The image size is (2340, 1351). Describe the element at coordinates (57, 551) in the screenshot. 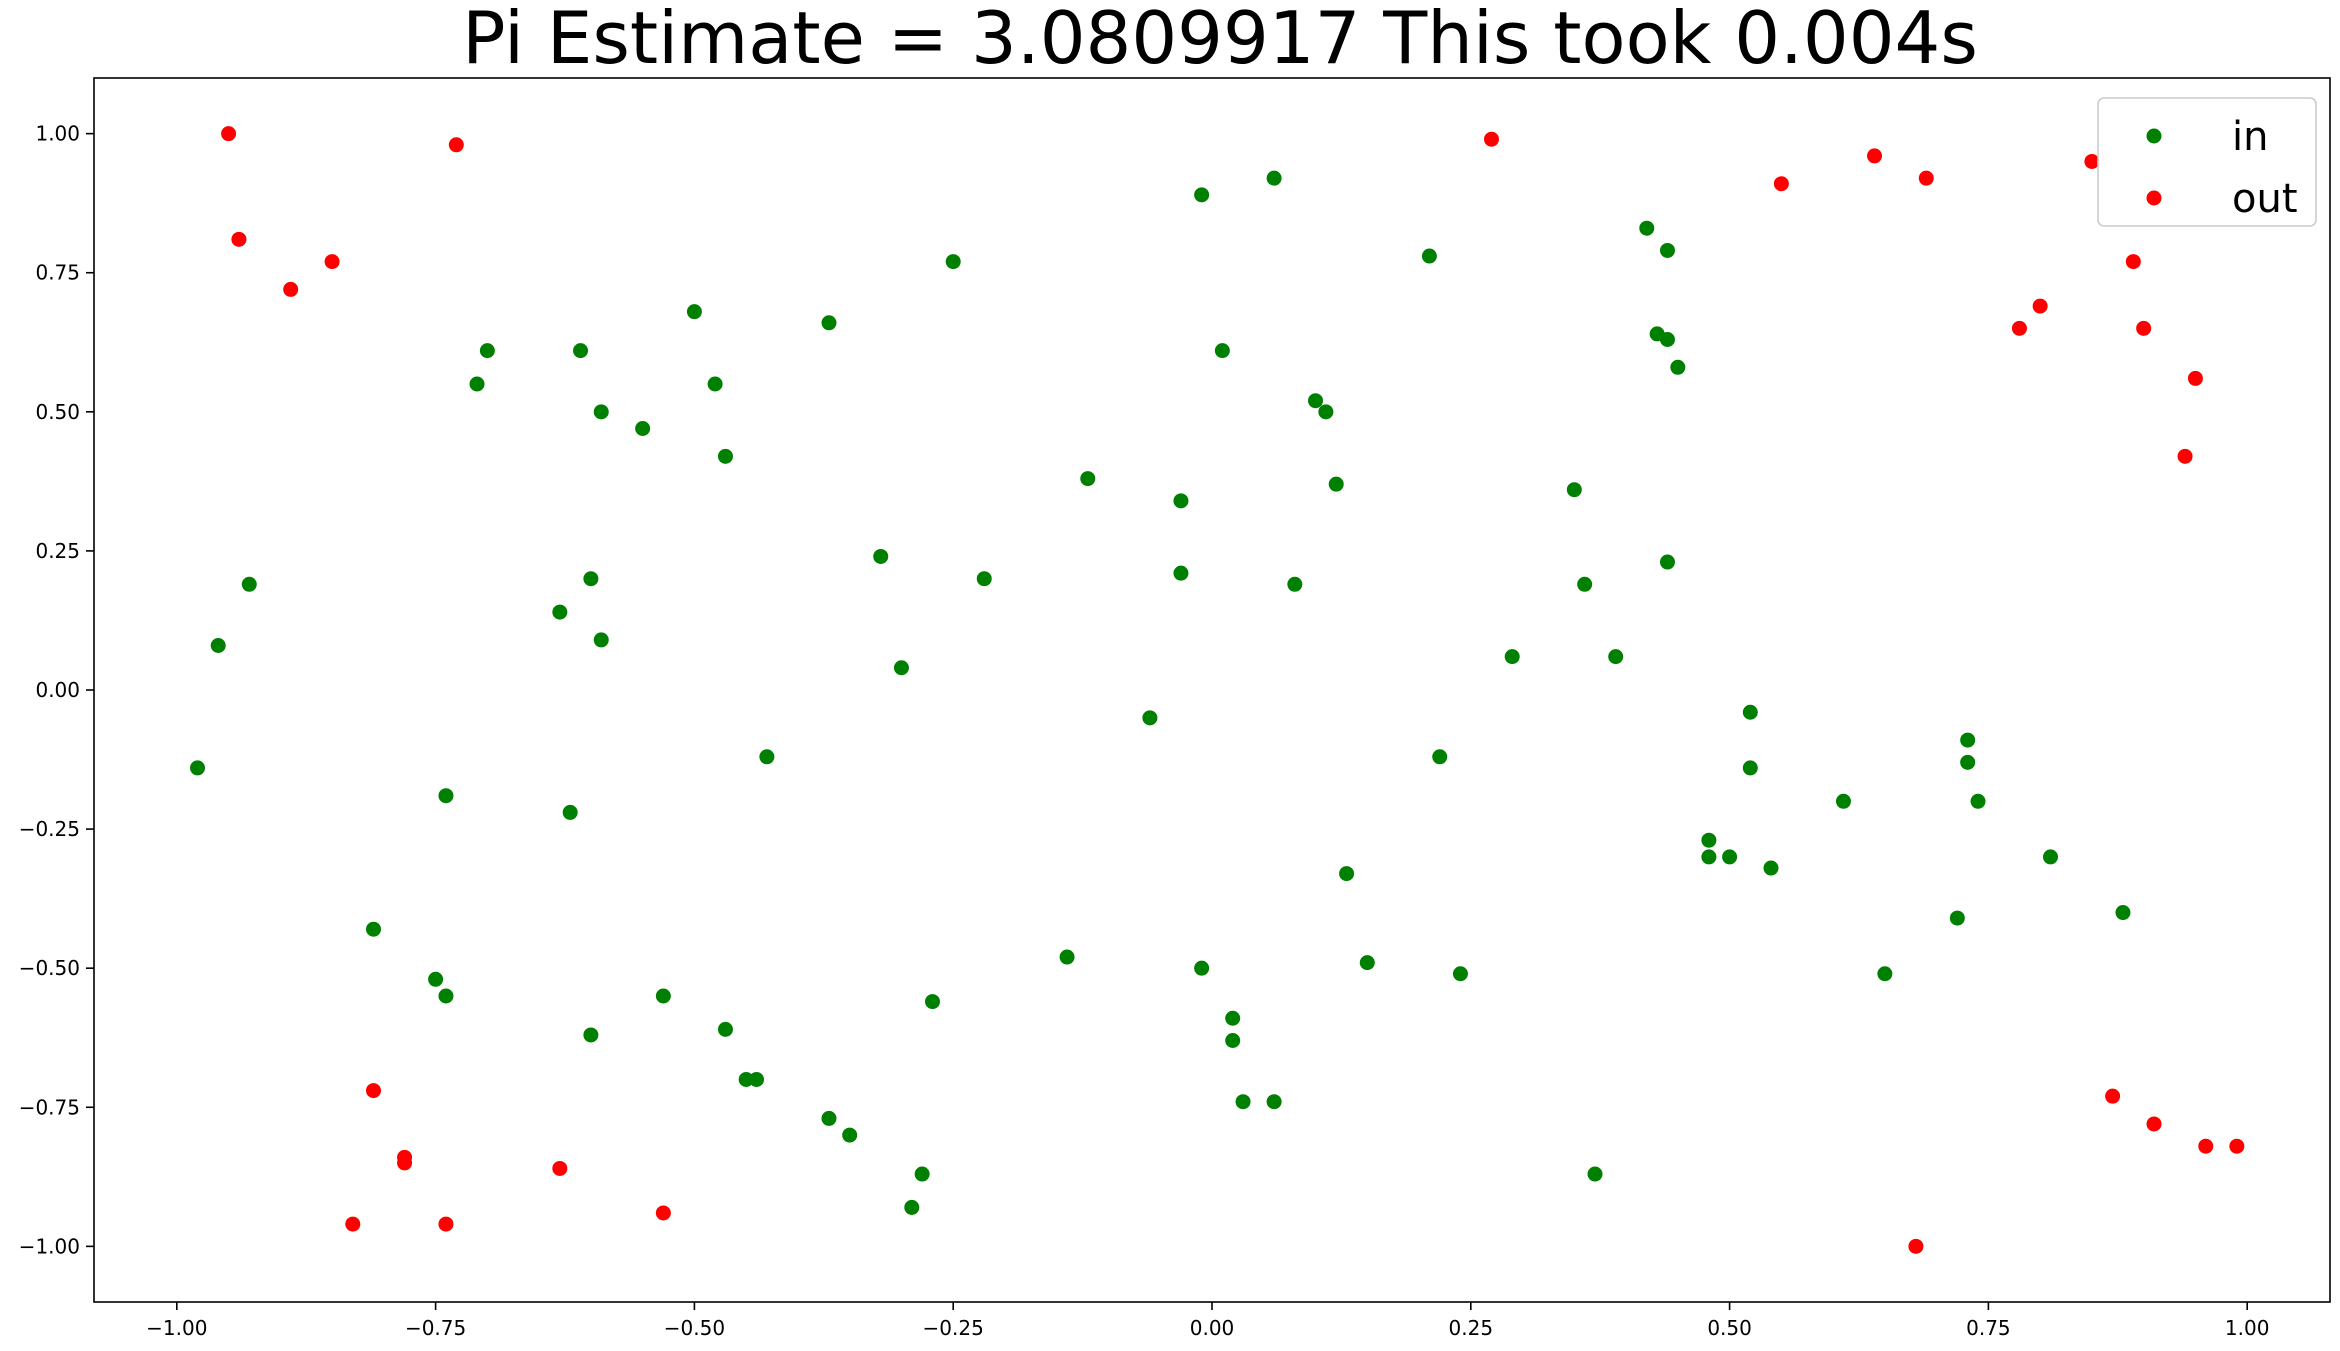

I see `y-tick-label: 0.25` at that location.